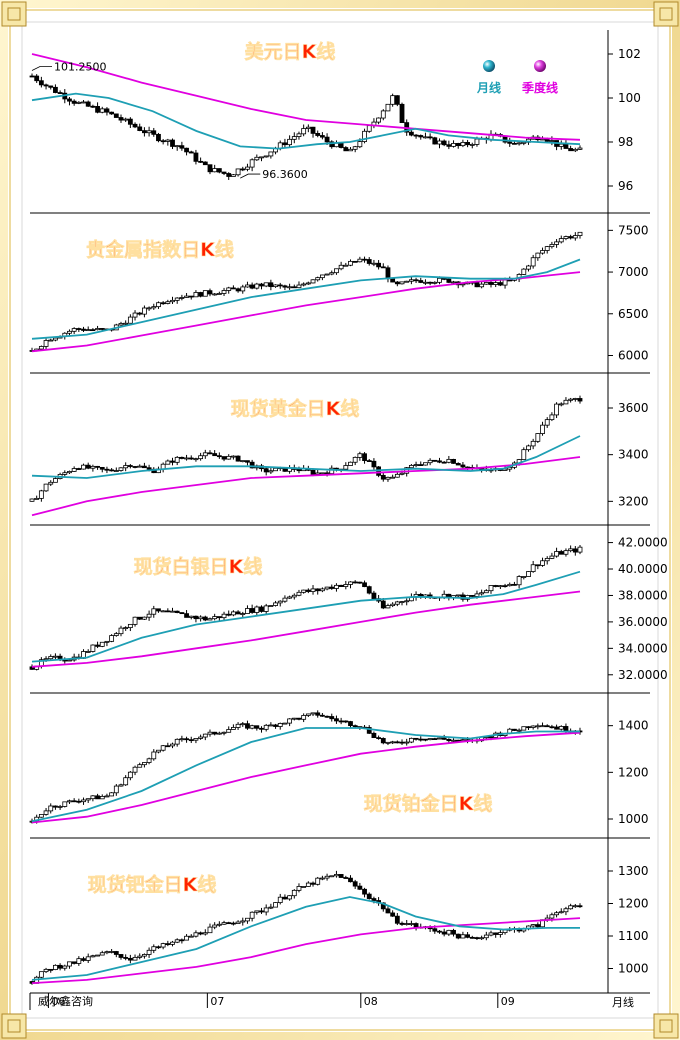 Image resolution: width=680 pixels, height=1040 pixels. I want to click on y-tick-label: 36.0000, so click(643, 622).